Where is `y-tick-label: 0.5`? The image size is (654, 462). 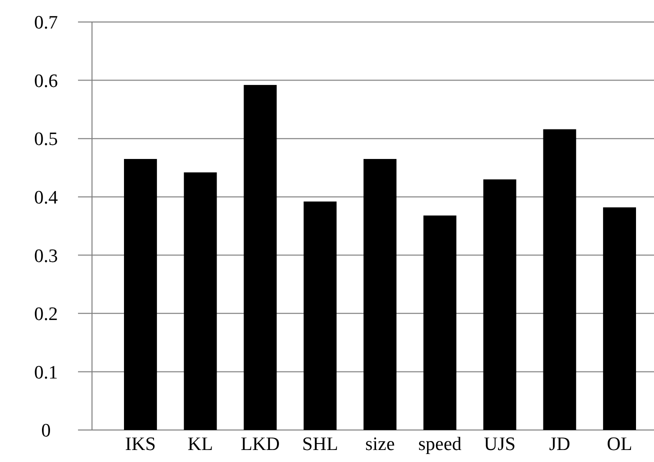
y-tick-label: 0.5 is located at coordinates (46, 139).